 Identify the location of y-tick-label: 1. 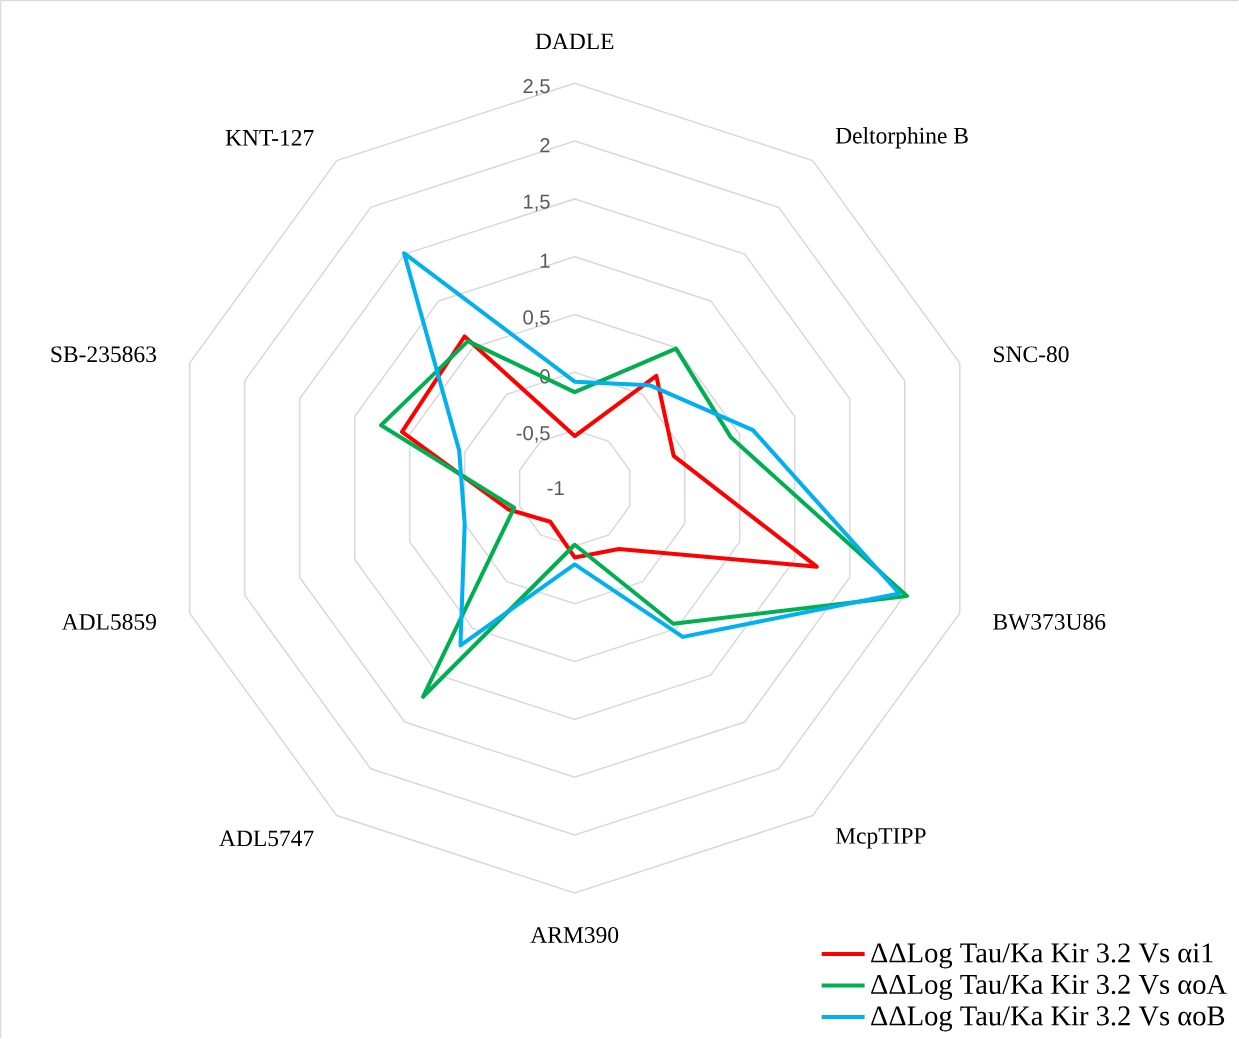
(545, 261).